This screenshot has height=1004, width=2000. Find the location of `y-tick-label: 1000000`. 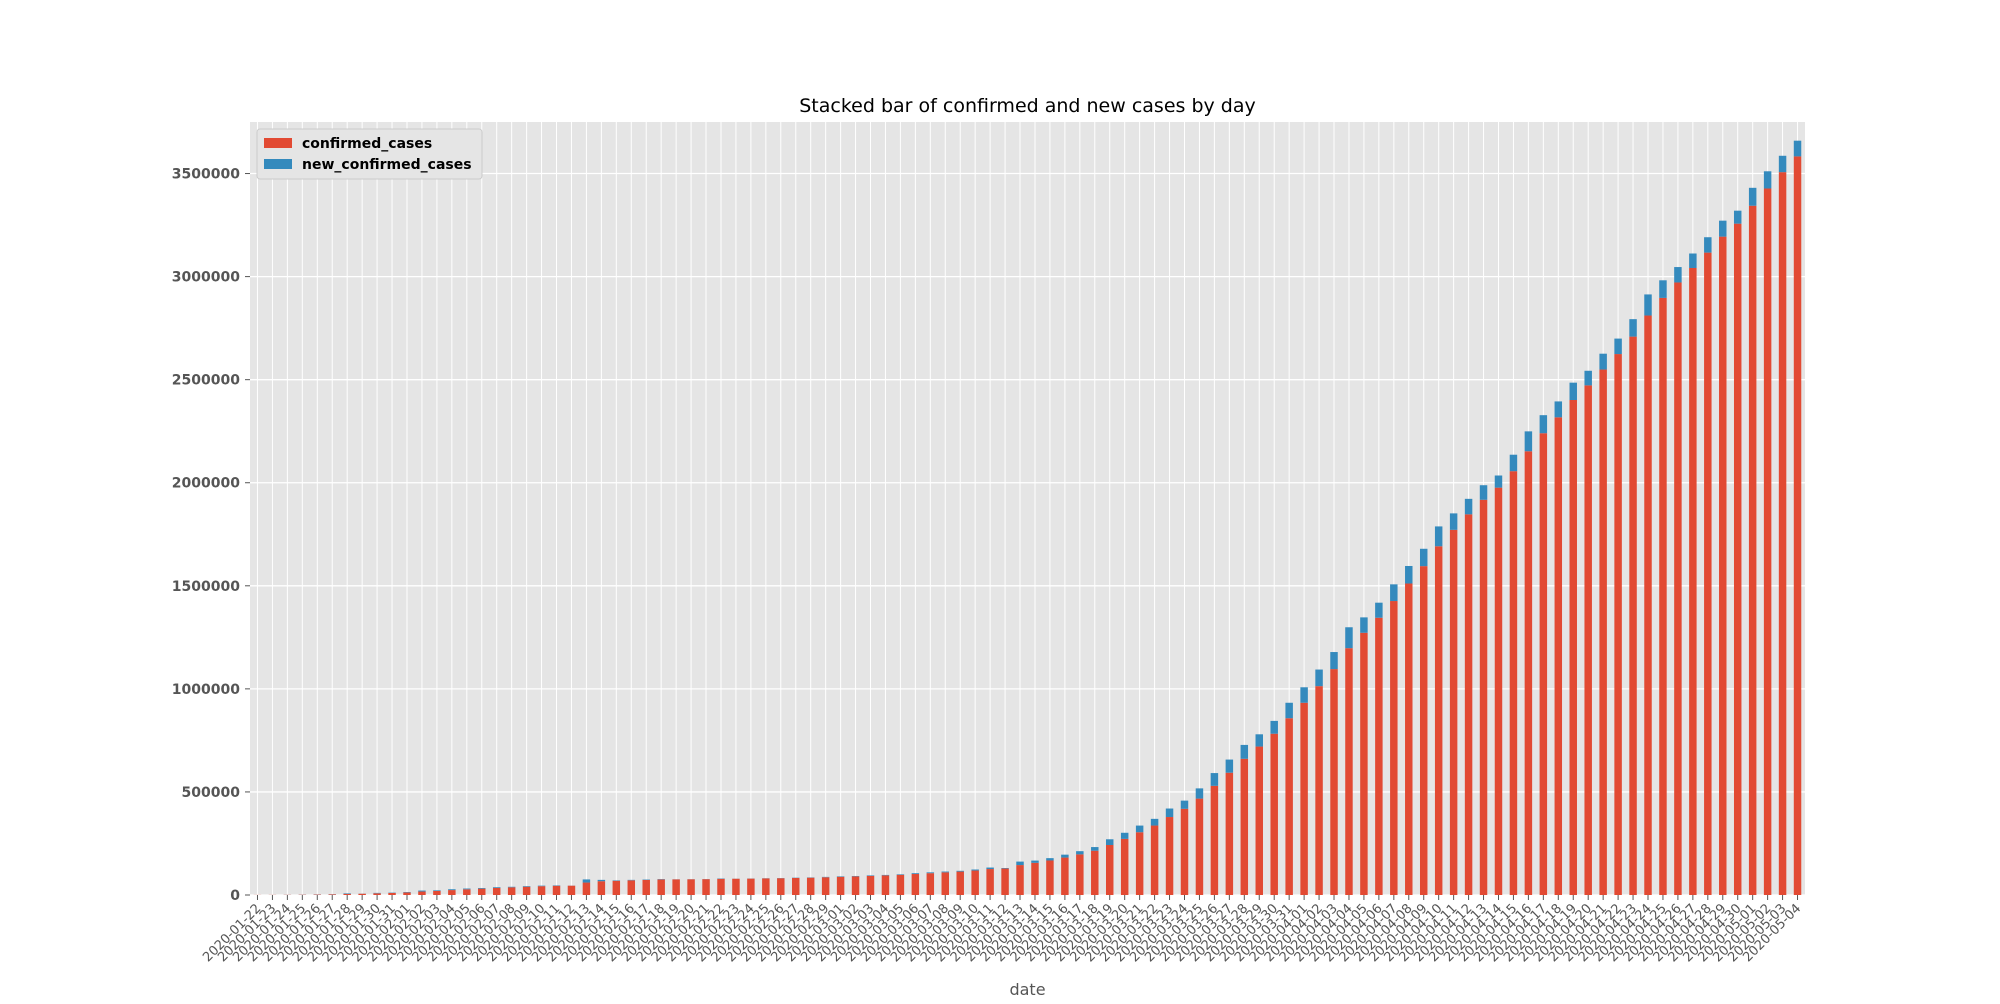

y-tick-label: 1000000 is located at coordinates (206, 690).